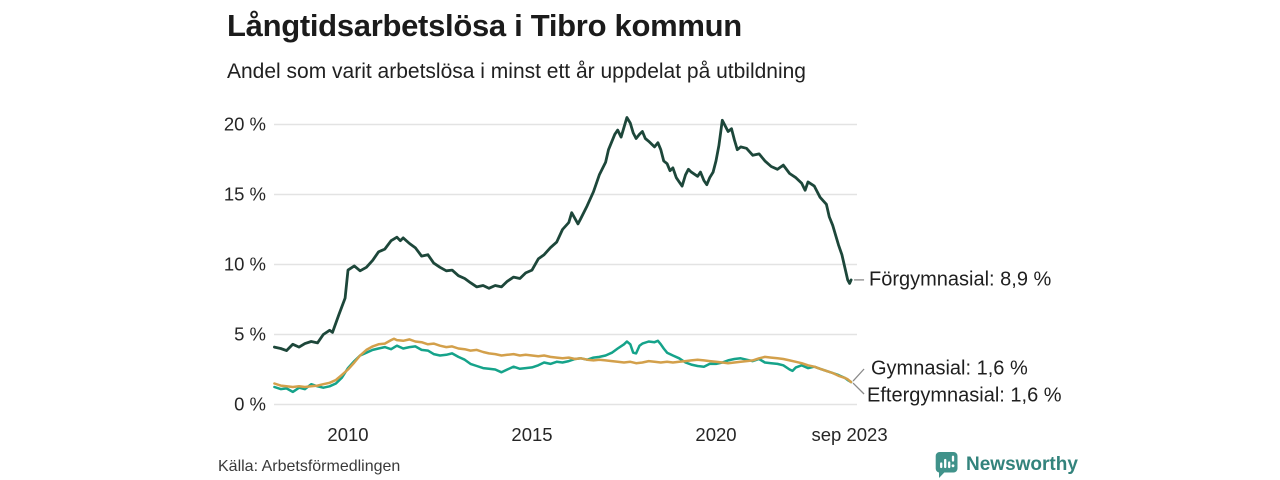  What do you see at coordinates (850, 434) in the screenshot?
I see `x-tick-label: sep 2023` at bounding box center [850, 434].